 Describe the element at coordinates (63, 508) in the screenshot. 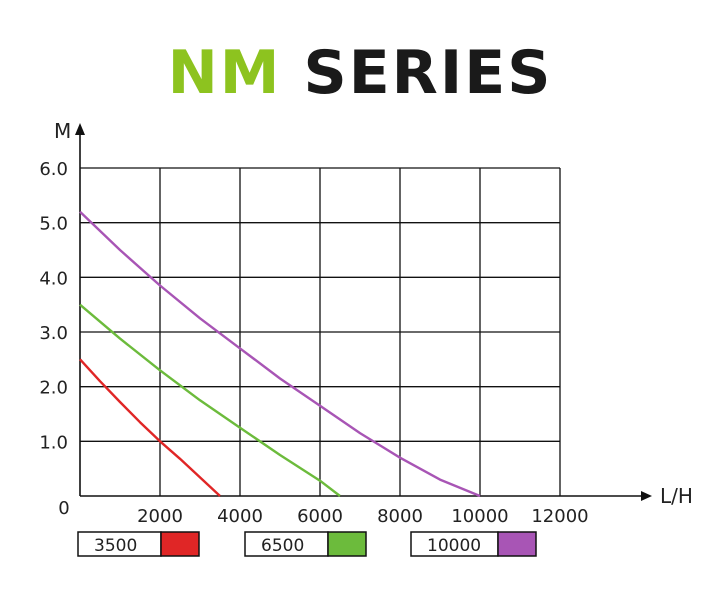

I see `origin-tick-label: 0` at that location.